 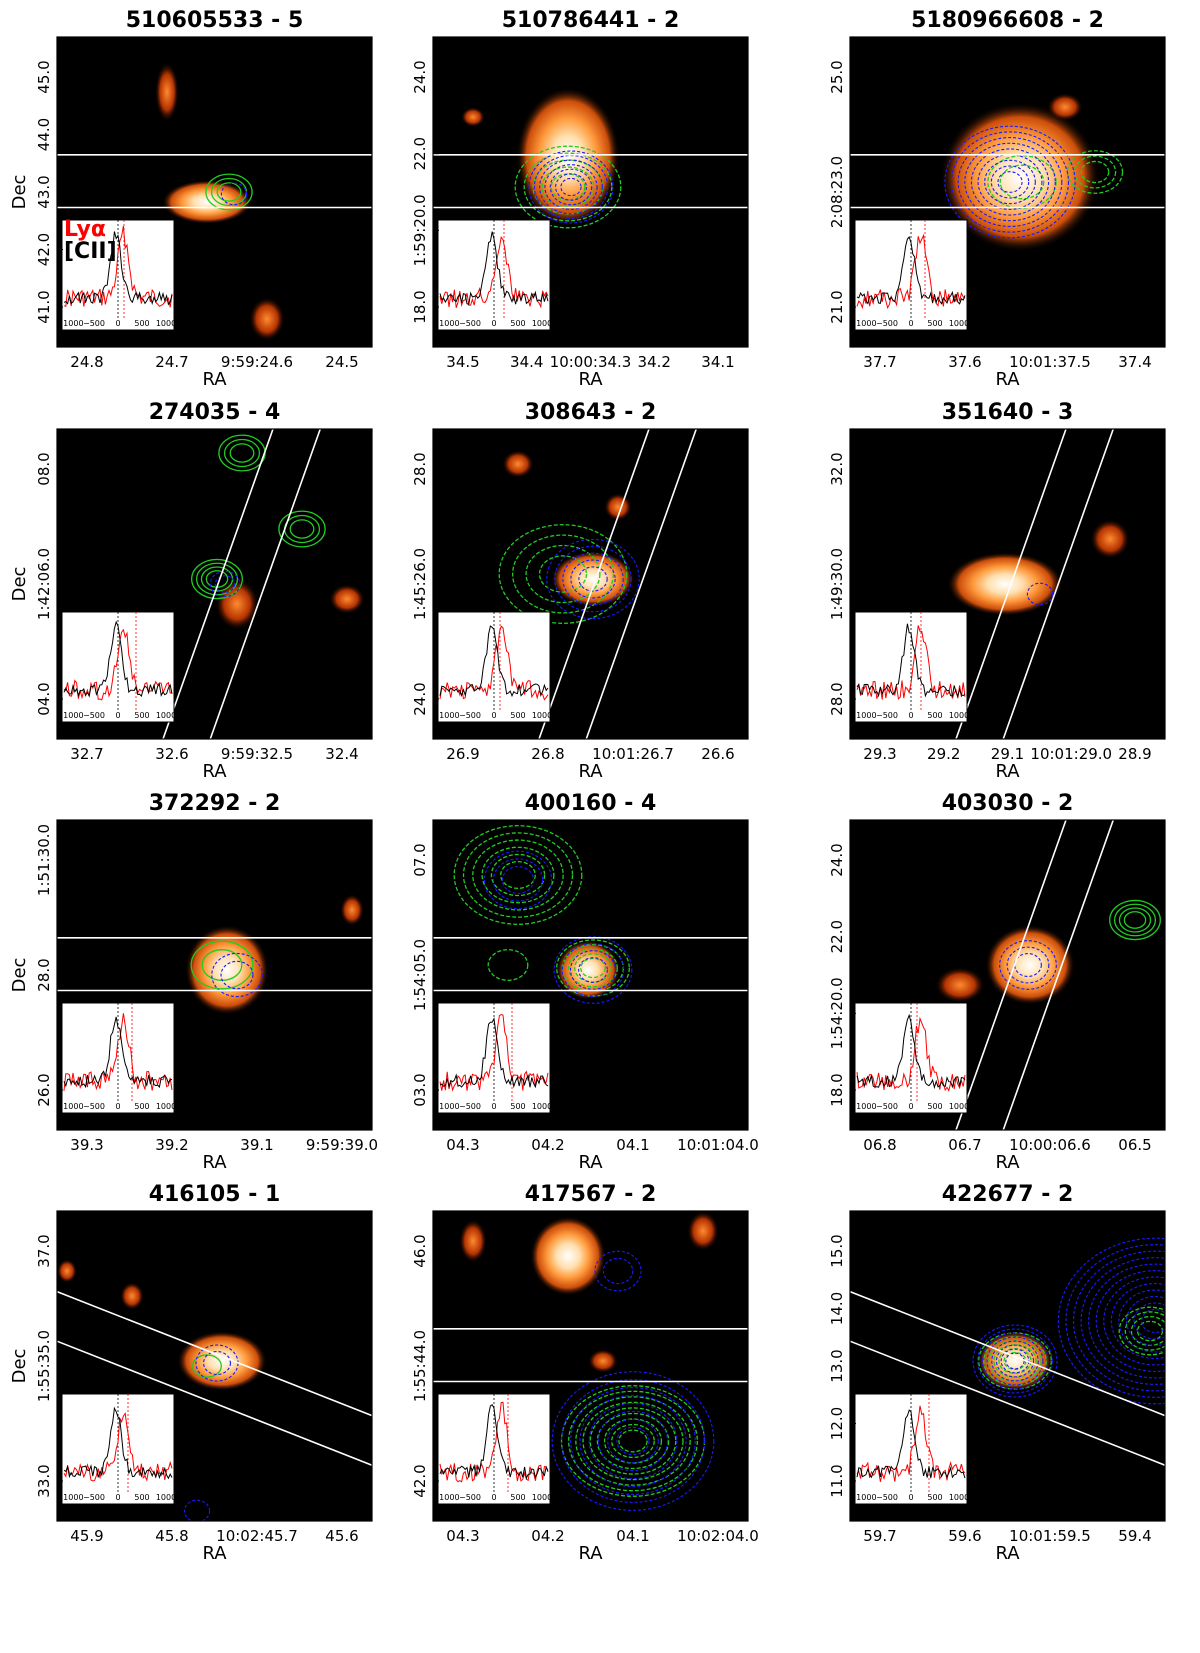 What do you see at coordinates (718, 1536) in the screenshot?
I see `x-tick-label: 10:02:04.0` at bounding box center [718, 1536].